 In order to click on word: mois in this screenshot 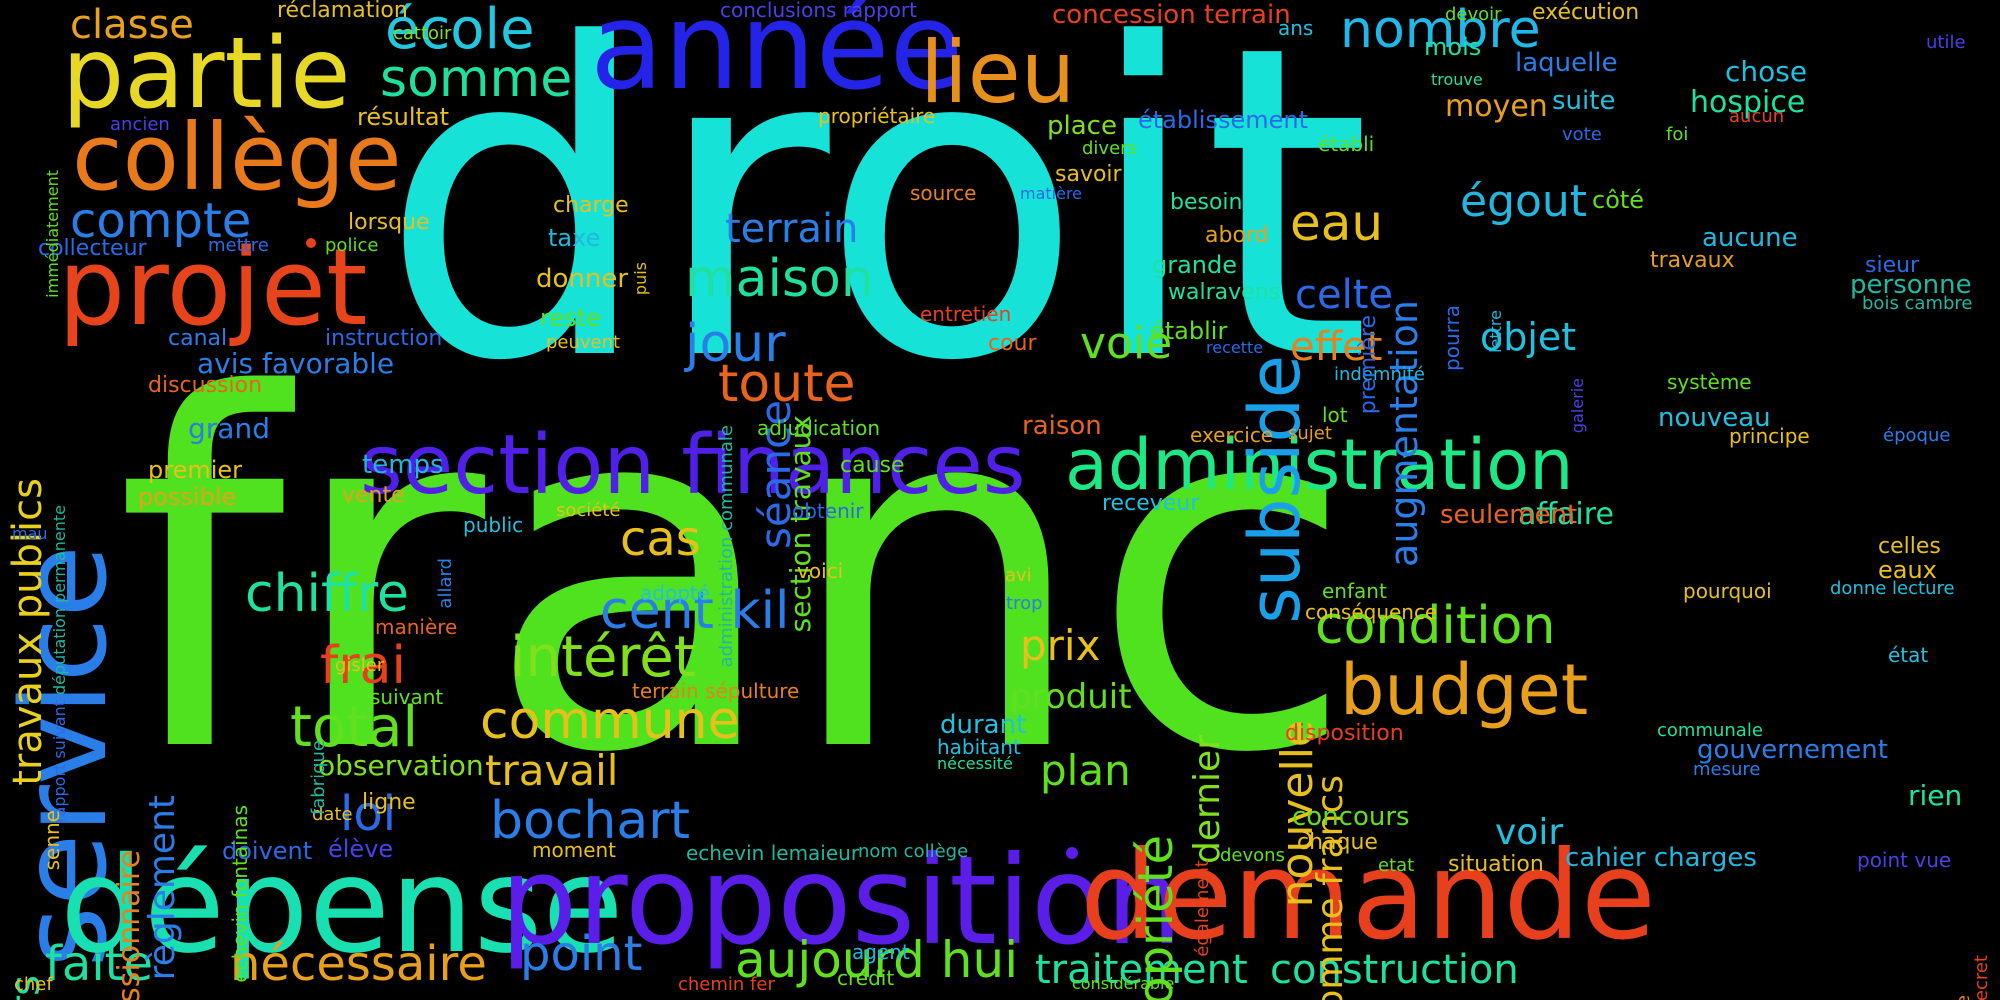, I will do `click(1453, 47)`.